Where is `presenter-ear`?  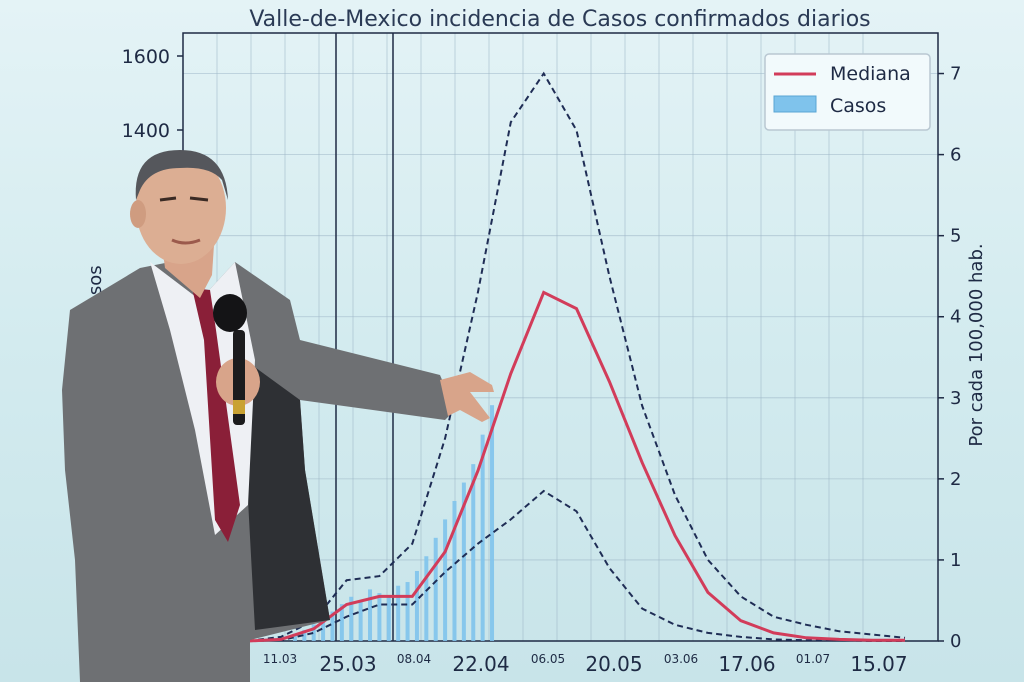
presenter-ear is located at coordinates (138, 214).